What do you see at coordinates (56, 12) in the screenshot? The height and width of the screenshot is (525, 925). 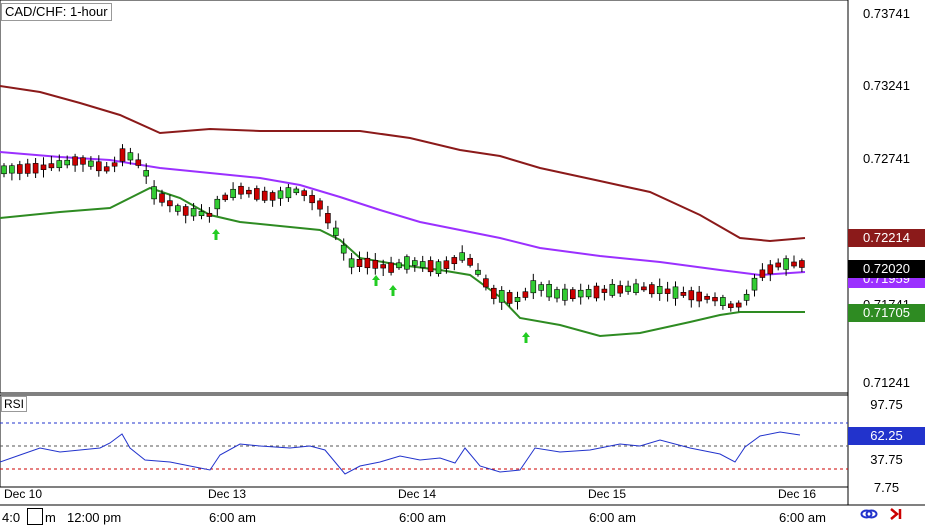 I see `chart-title: CAD/CHF: 1-hour` at bounding box center [56, 12].